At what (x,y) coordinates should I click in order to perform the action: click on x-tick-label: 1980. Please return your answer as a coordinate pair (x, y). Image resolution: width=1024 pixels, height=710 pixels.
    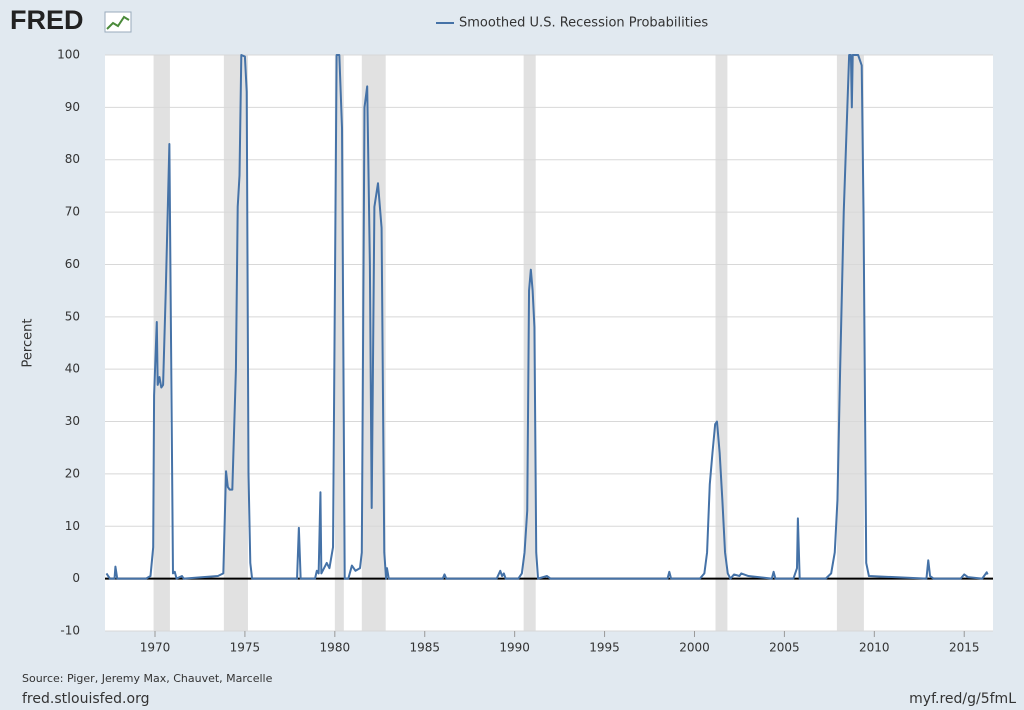
    Looking at the image, I should click on (335, 648).